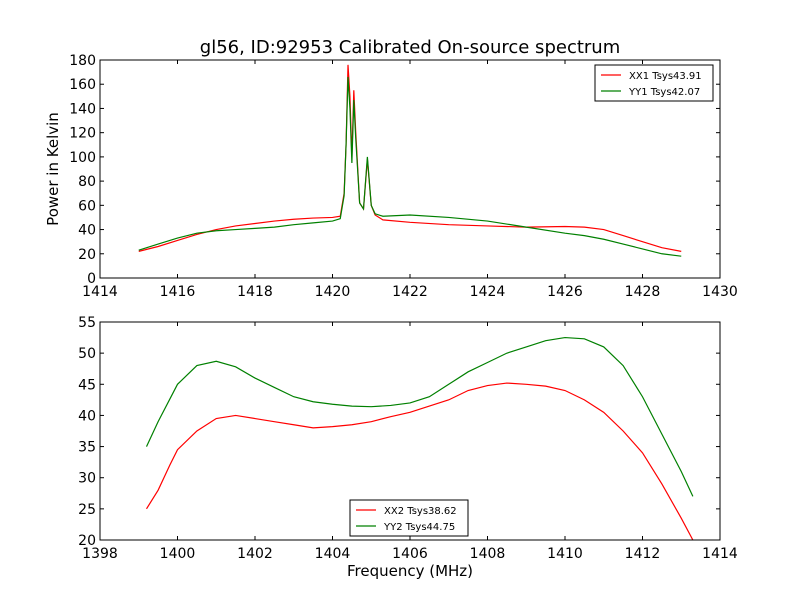 Image resolution: width=800 pixels, height=600 pixels. Describe the element at coordinates (82, 109) in the screenshot. I see `y-tick-label: 140` at that location.